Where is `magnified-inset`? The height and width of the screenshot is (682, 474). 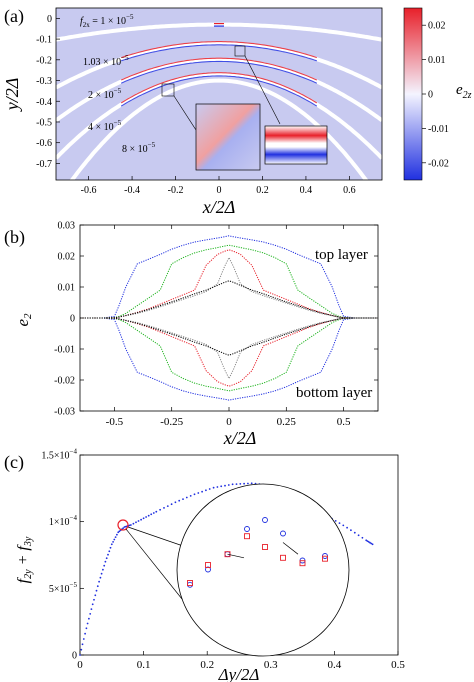
magnified-inset is located at coordinates (263, 570).